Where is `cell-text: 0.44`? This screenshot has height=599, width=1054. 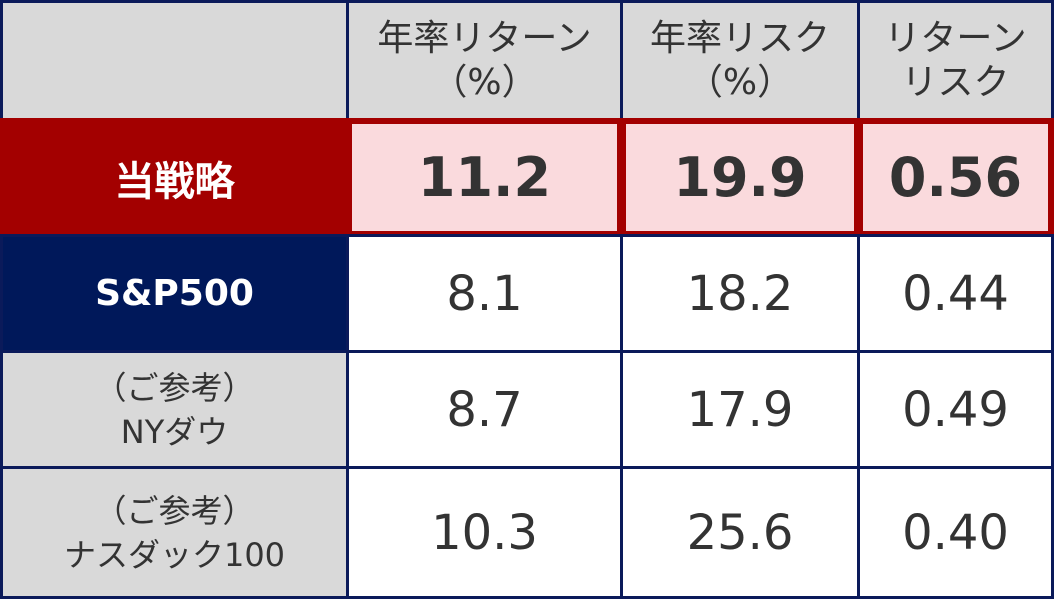 cell-text: 0.44 is located at coordinates (955, 293).